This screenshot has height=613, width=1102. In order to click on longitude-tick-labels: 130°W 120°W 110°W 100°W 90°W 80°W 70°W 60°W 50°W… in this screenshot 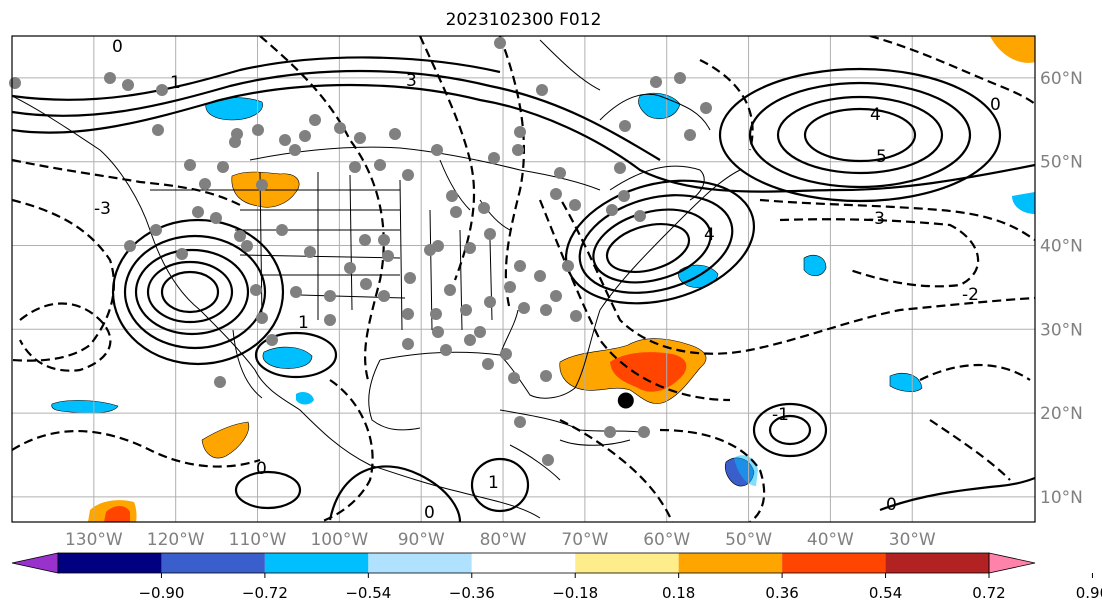, I will do `click(500, 540)`.